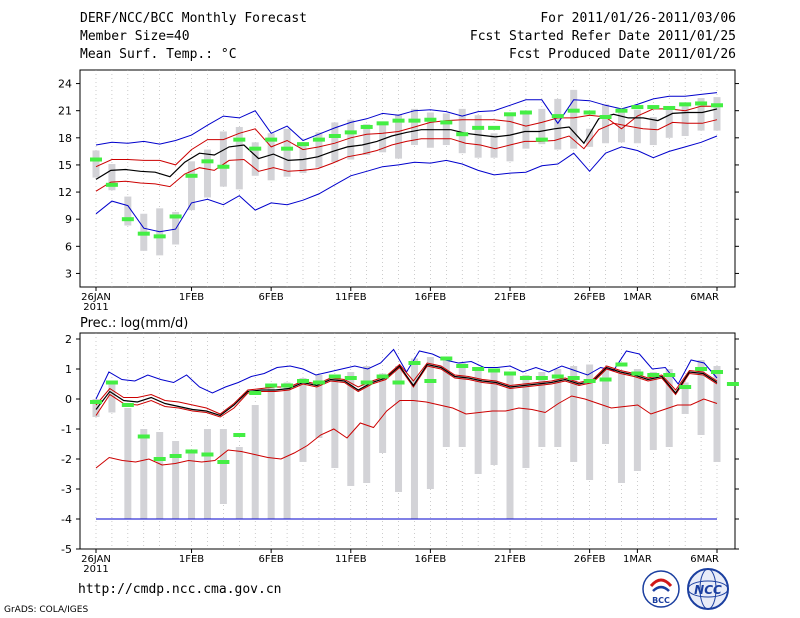  I want to click on ncc-logo-text: NCC, so click(708, 590).